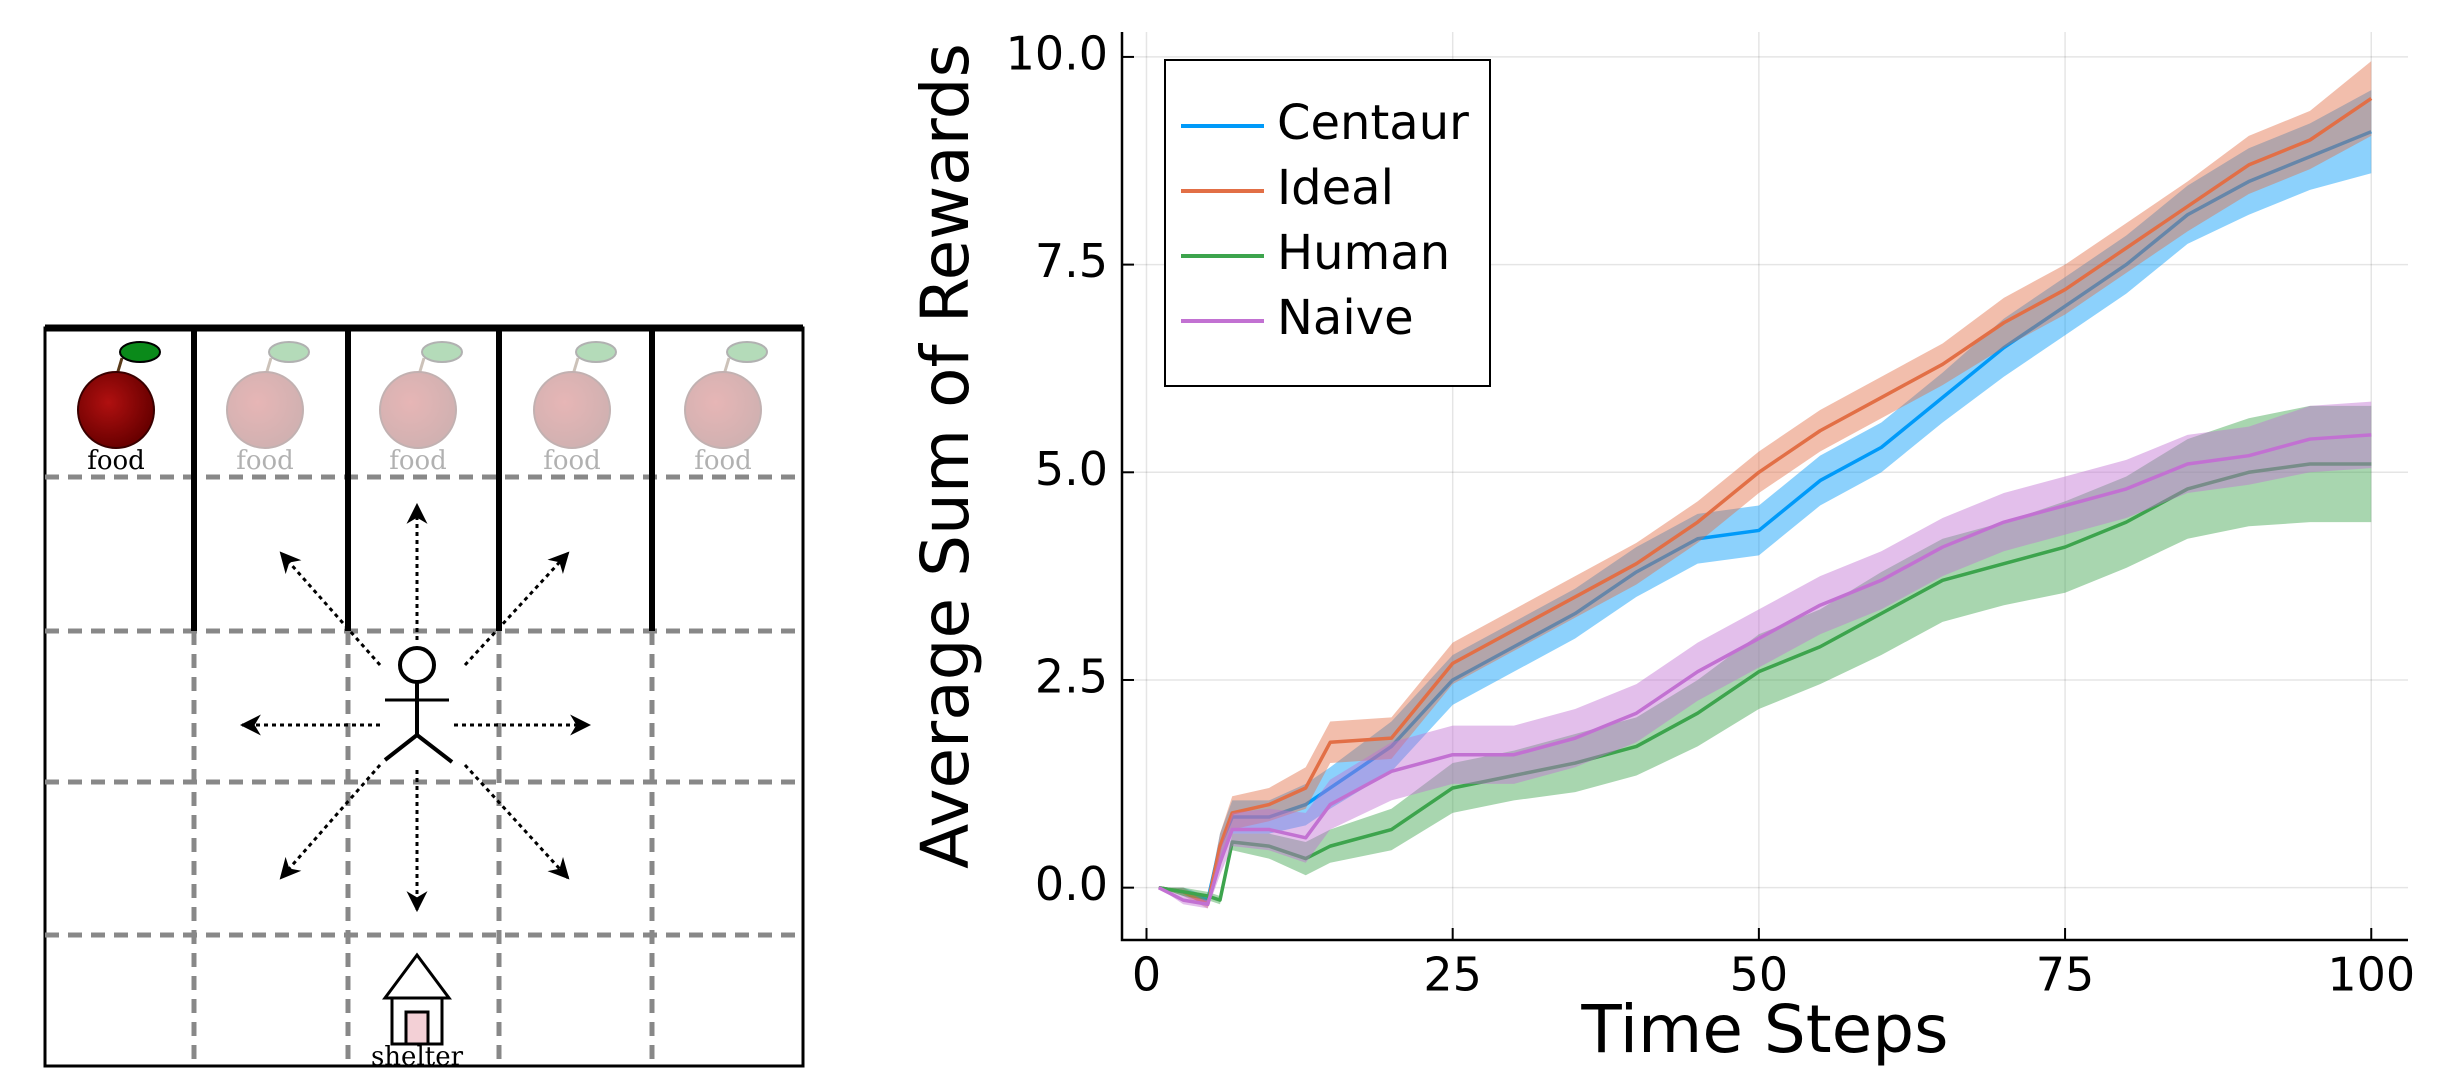 The height and width of the screenshot is (1069, 2456). I want to click on y-tick-label: 2.5, so click(1071, 676).